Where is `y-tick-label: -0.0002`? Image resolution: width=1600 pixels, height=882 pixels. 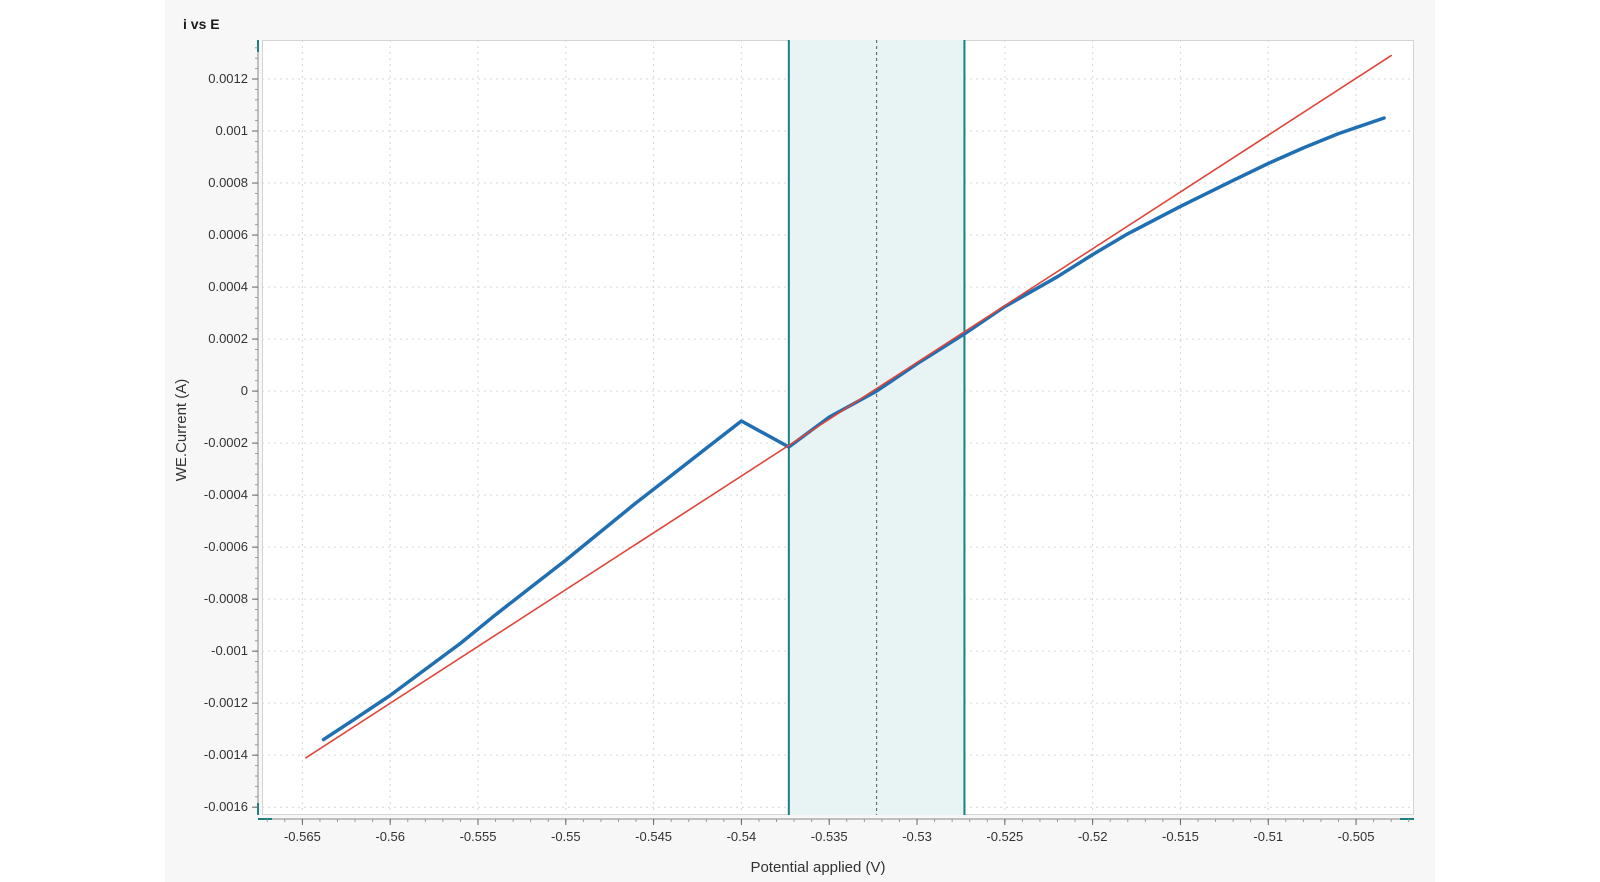
y-tick-label: -0.0002 is located at coordinates (226, 442).